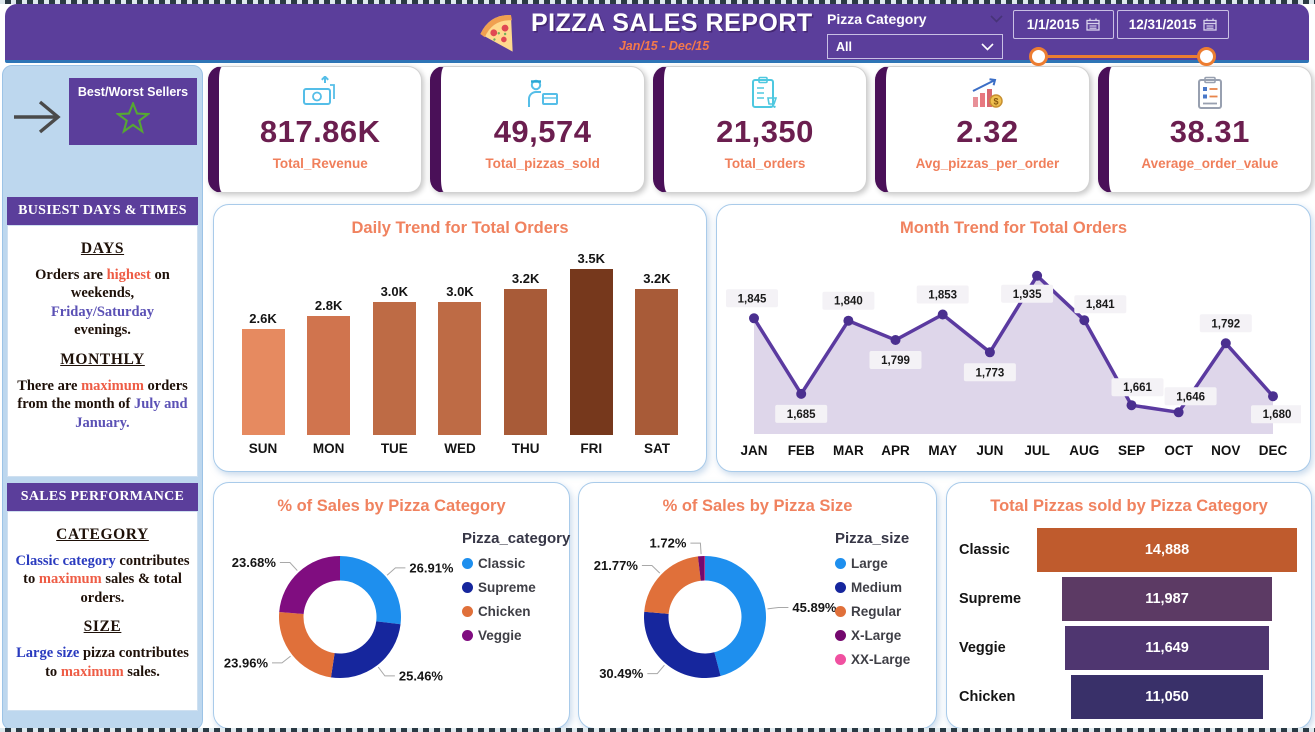 The image size is (1315, 732). What do you see at coordinates (752, 299) in the screenshot?
I see `value-label: 1,845` at bounding box center [752, 299].